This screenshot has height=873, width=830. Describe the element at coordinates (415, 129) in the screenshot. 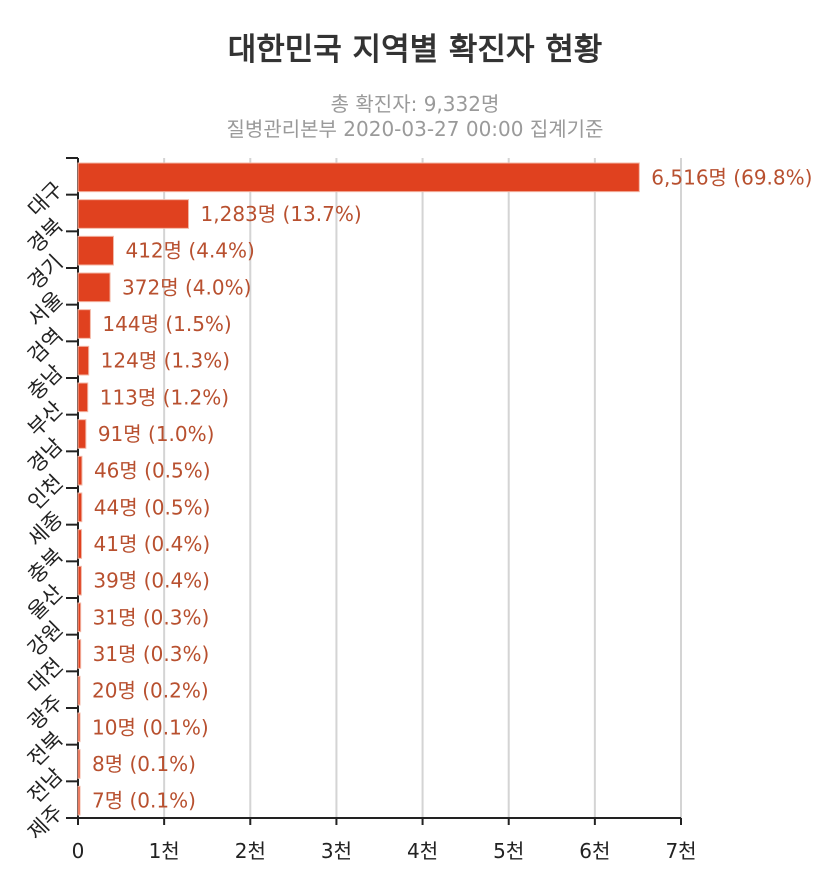

I see `chart-subtitle-source: 질병관리본부 2020-03-27 00:00 집계기준` at that location.